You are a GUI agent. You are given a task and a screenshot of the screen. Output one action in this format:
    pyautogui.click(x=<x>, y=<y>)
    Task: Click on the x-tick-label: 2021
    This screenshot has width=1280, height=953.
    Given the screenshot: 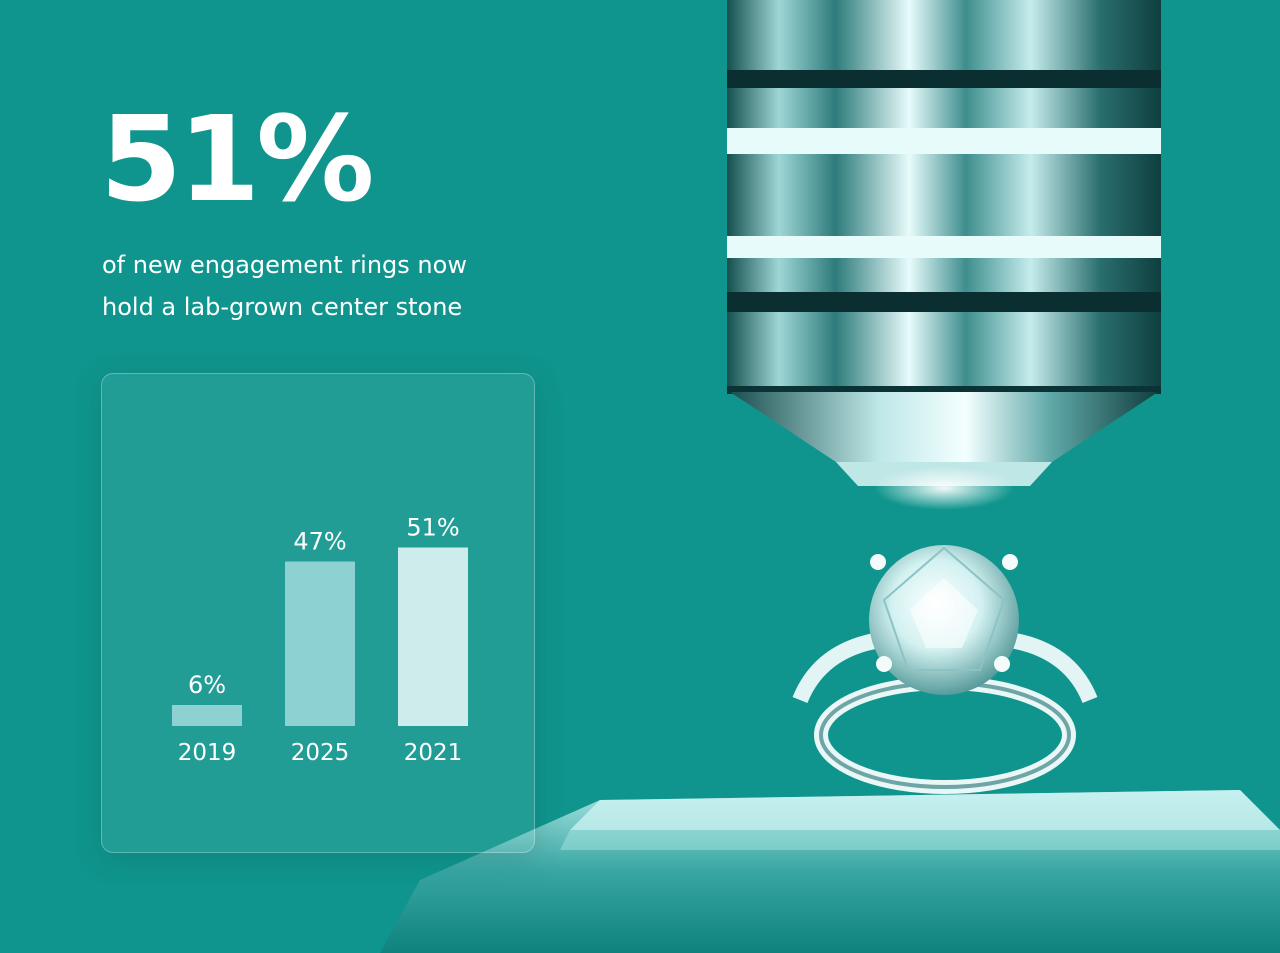 What is the action you would take?
    pyautogui.click(x=433, y=753)
    